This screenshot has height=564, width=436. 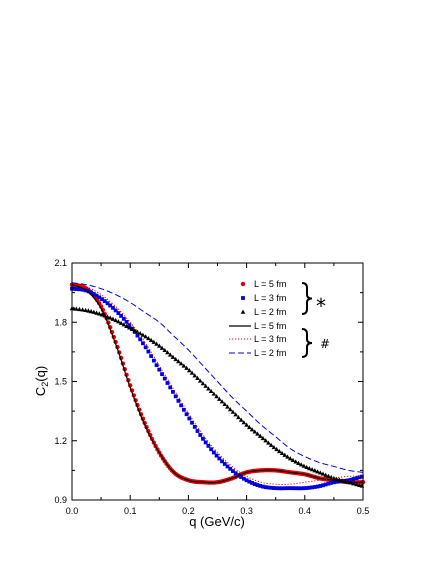 I want to click on y-axis-title-tail: (q), so click(x=40, y=374).